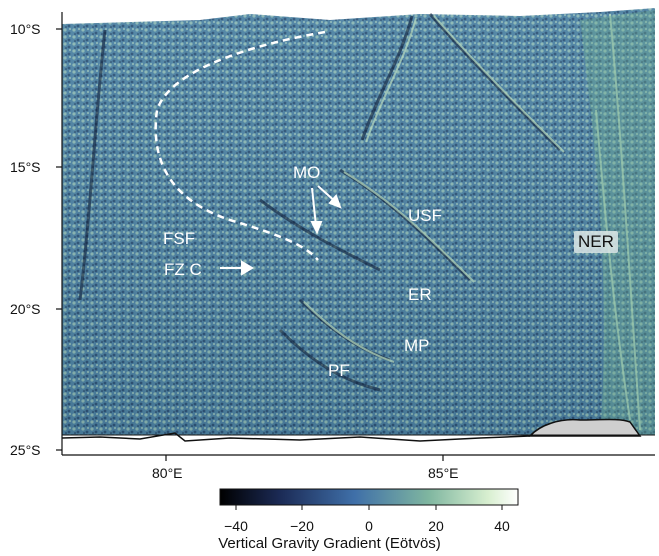 The width and height of the screenshot is (659, 556). I want to click on feature-label-er: ER, so click(420, 294).